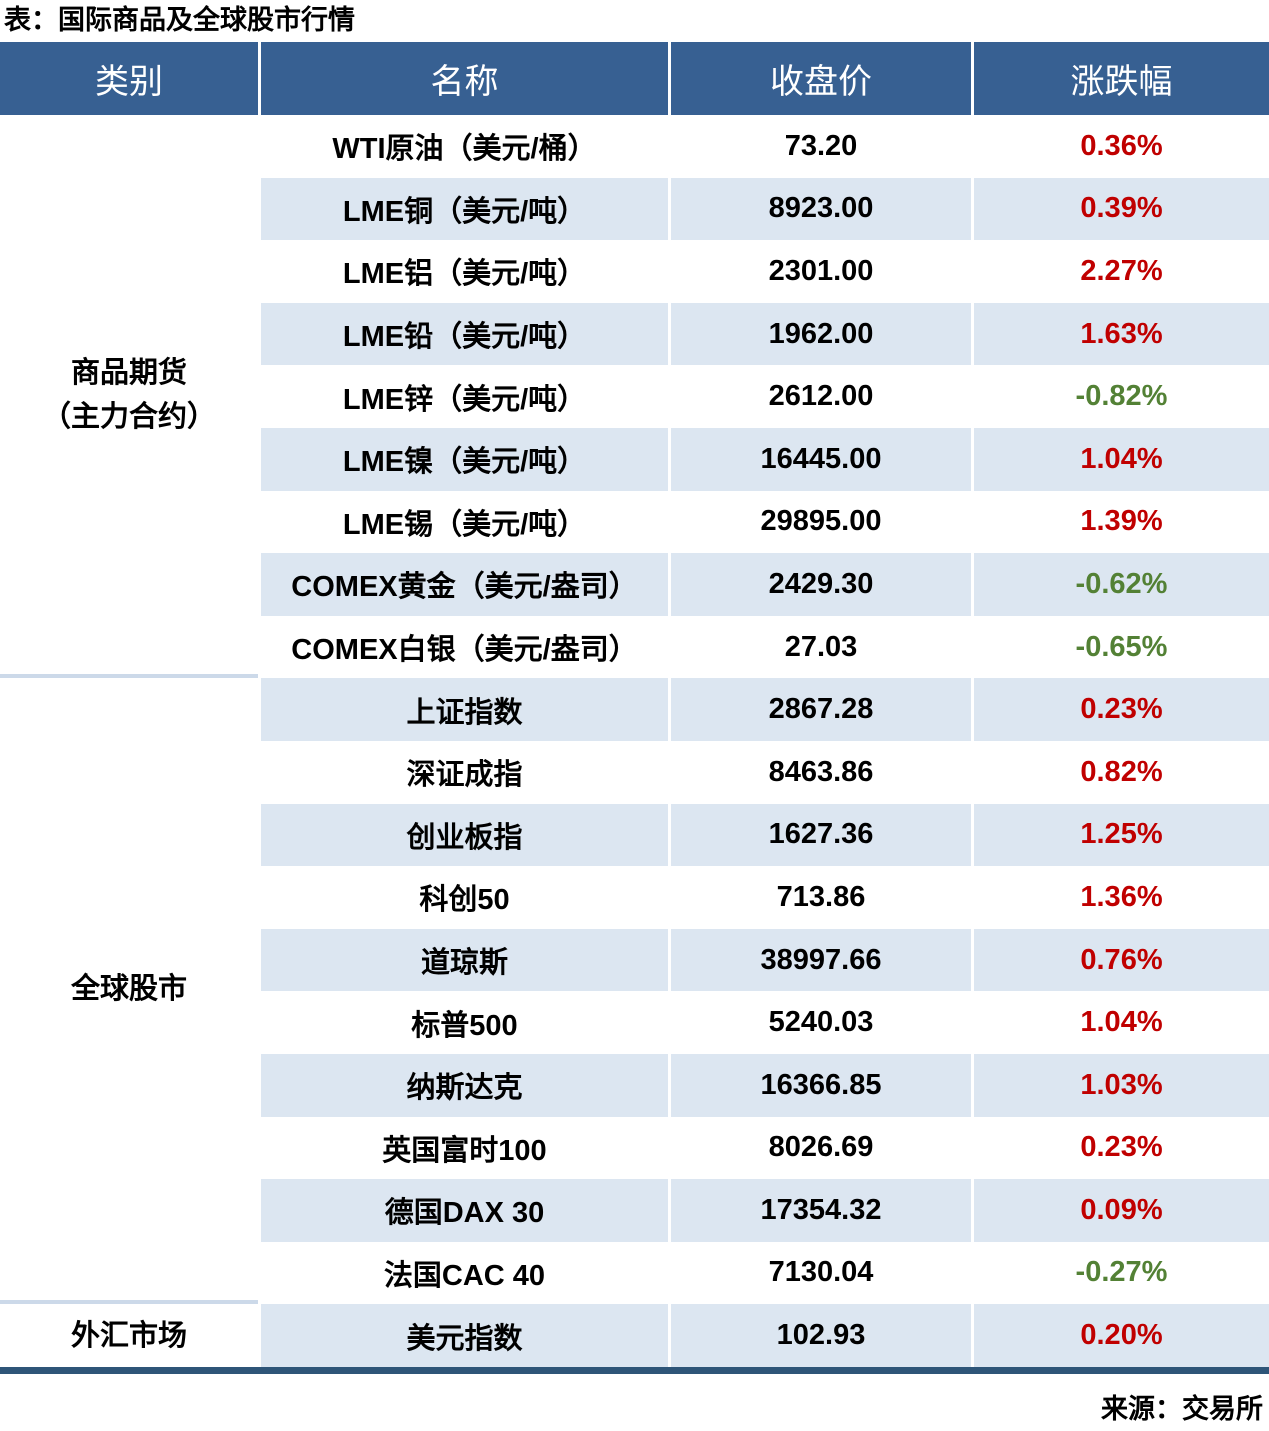 This screenshot has width=1269, height=1431. I want to click on change-cell: 2.27%, so click(1121, 271).